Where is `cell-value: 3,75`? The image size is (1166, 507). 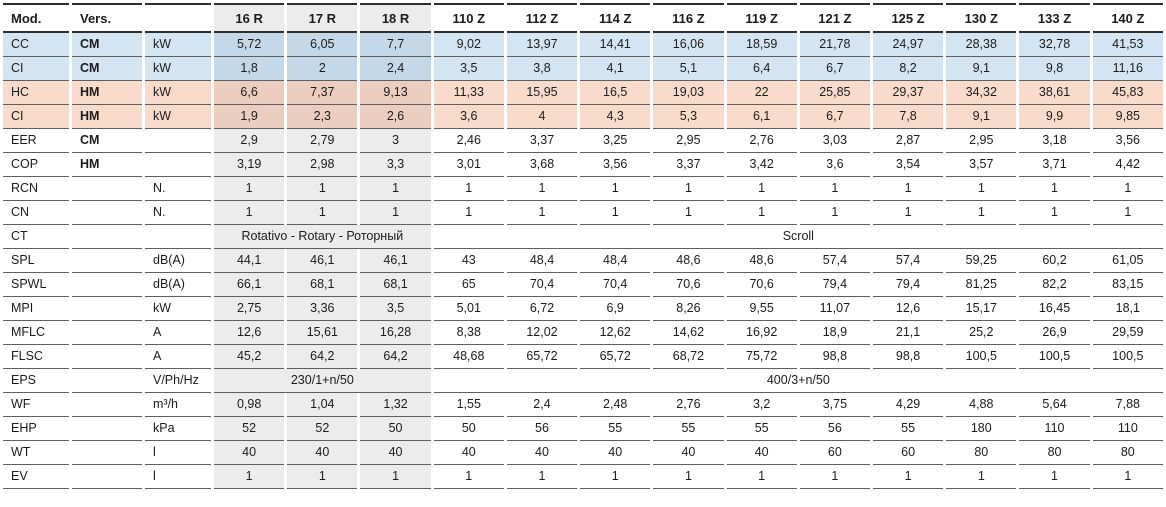
cell-value: 3,75 is located at coordinates (834, 405).